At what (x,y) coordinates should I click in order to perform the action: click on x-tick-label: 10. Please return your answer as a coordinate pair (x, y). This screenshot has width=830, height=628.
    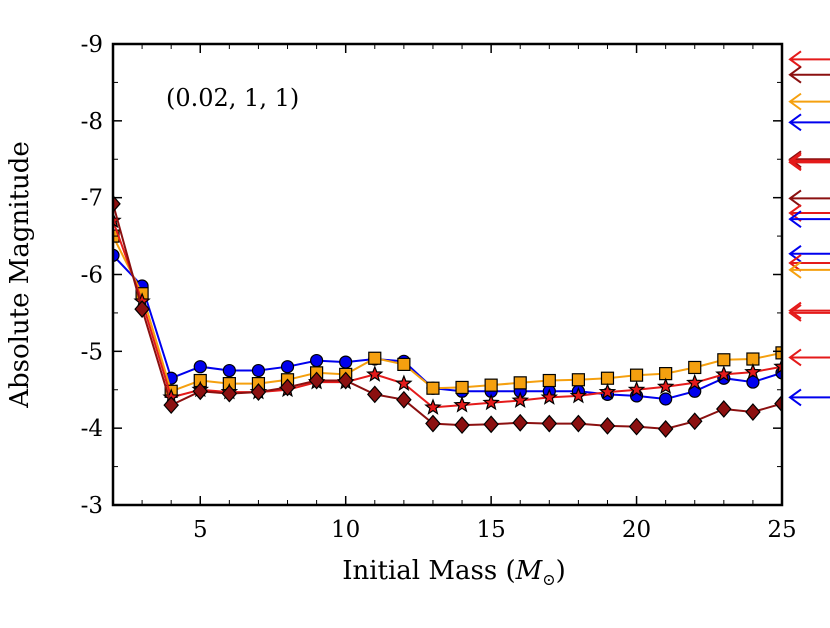
    Looking at the image, I should click on (345, 530).